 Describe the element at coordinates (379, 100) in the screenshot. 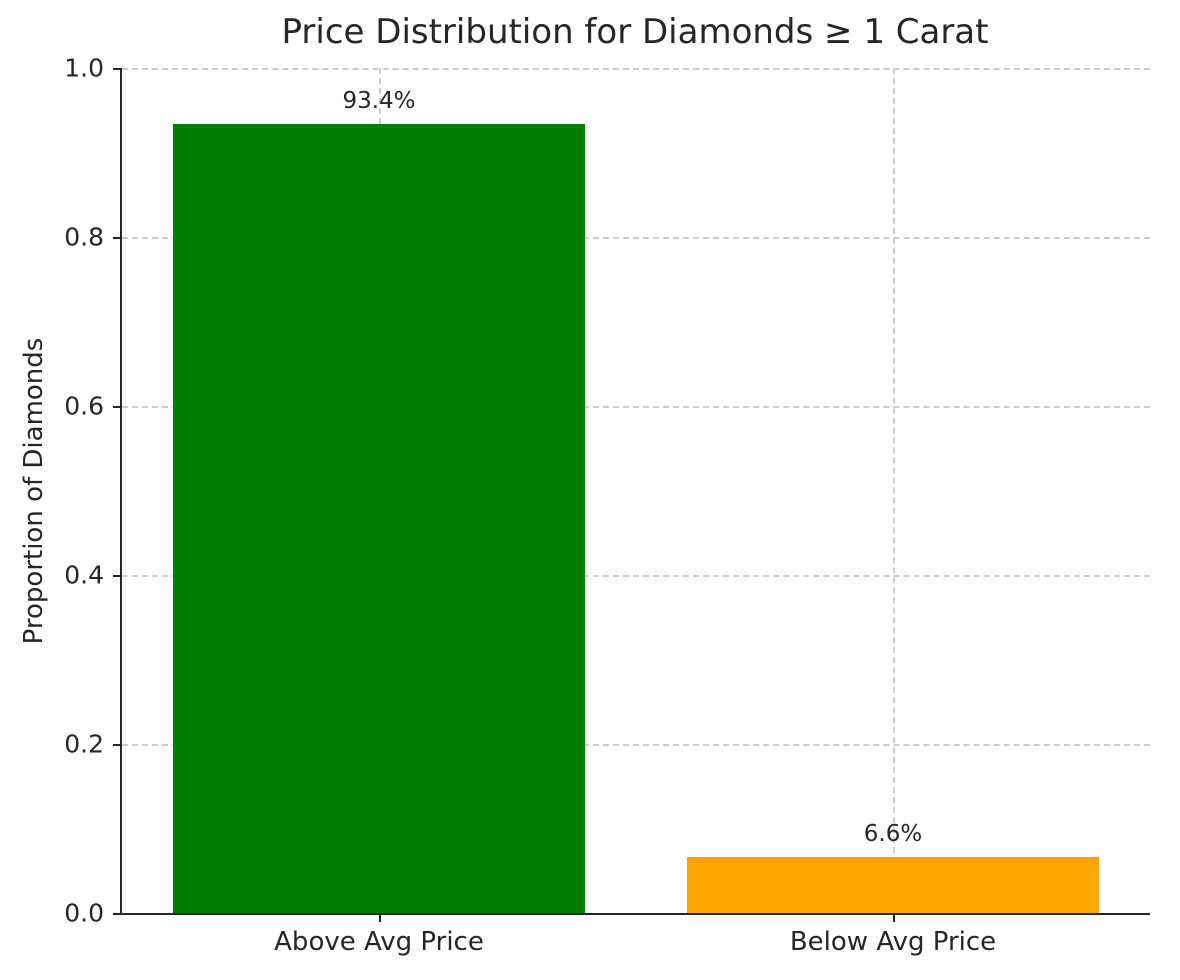

I see `bar-value-label: 93.4%` at that location.